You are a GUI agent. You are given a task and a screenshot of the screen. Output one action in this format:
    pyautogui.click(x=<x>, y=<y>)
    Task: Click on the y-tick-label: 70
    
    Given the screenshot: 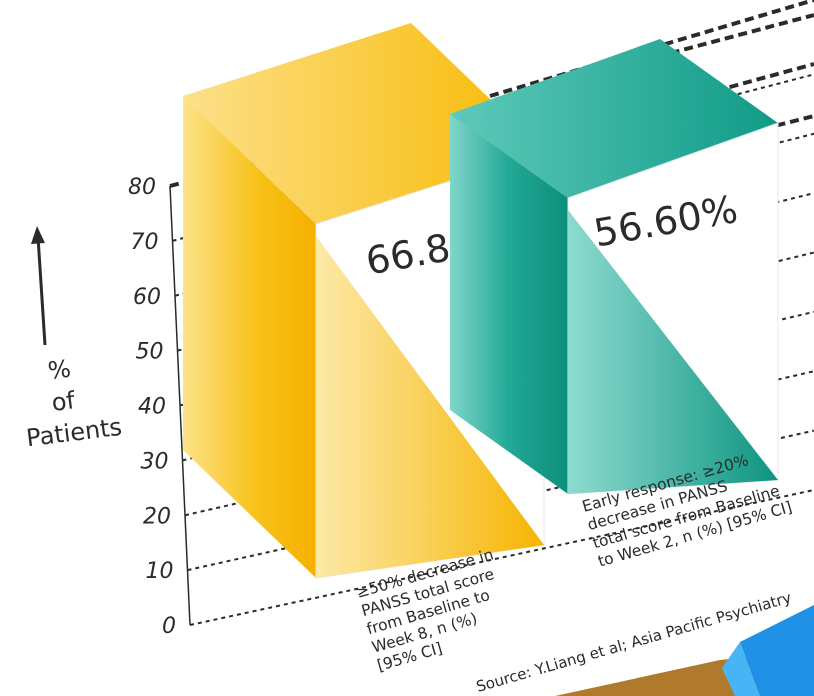 What is the action you would take?
    pyautogui.click(x=145, y=242)
    